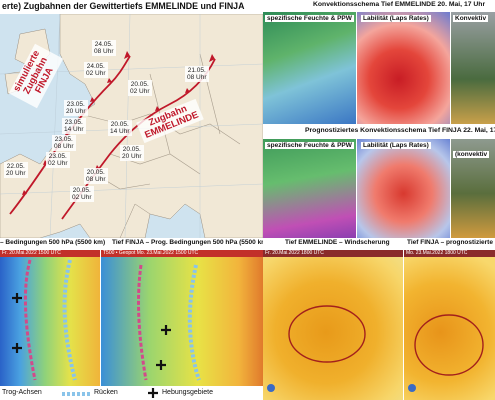  I want to click on hpa500-legend: Trog-Achsen Rücken Hebungsgebiete, so click(131, 393).